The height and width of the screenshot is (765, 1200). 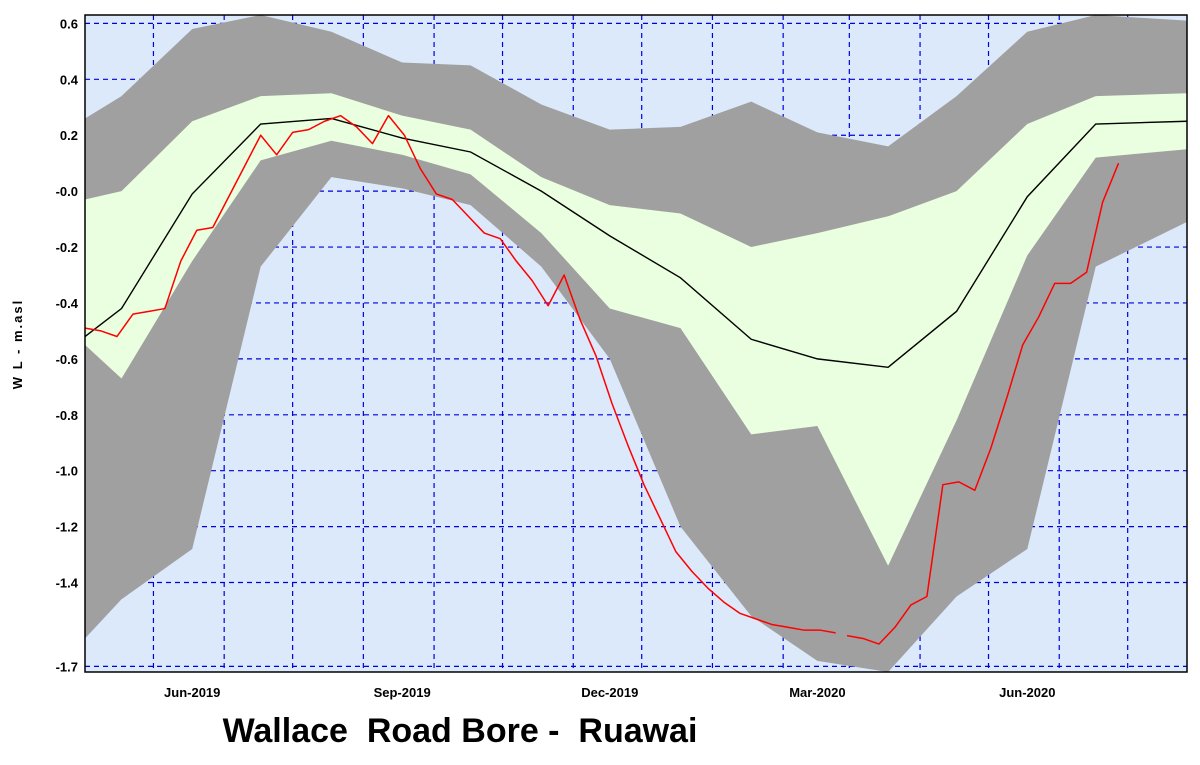 I want to click on y-tick-label: 0.4, so click(x=69, y=79).